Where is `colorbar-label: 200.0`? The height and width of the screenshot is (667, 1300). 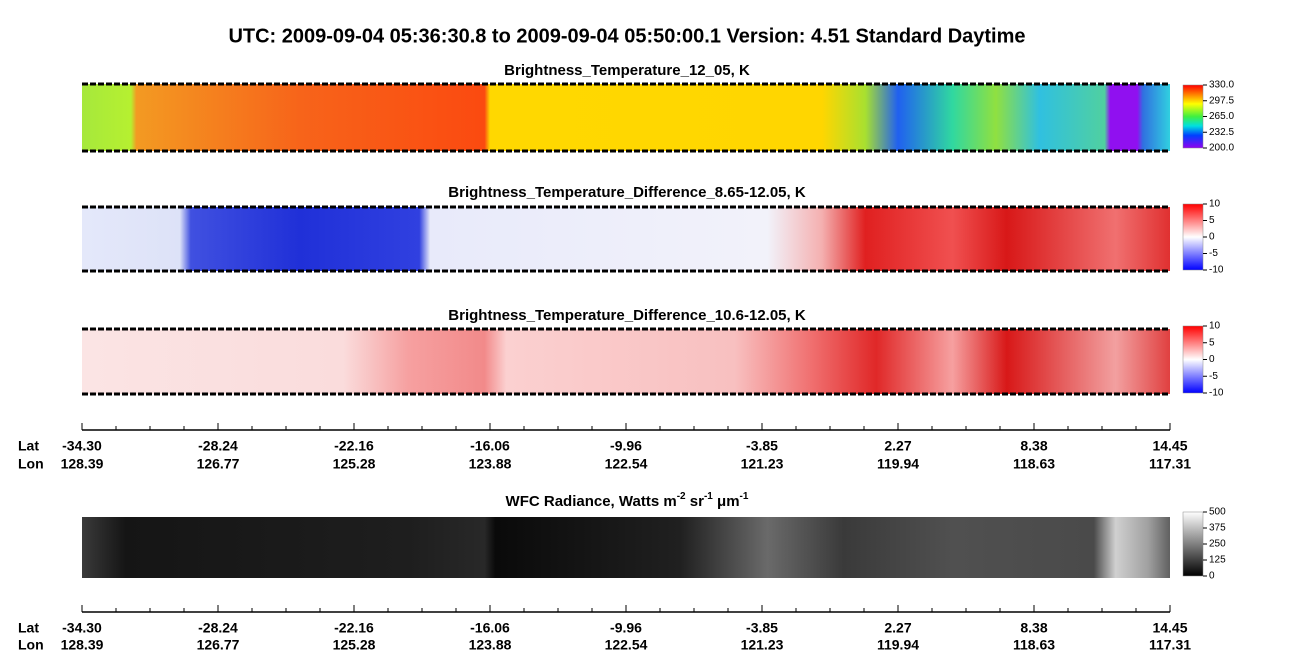
colorbar-label: 200.0 is located at coordinates (1221, 148).